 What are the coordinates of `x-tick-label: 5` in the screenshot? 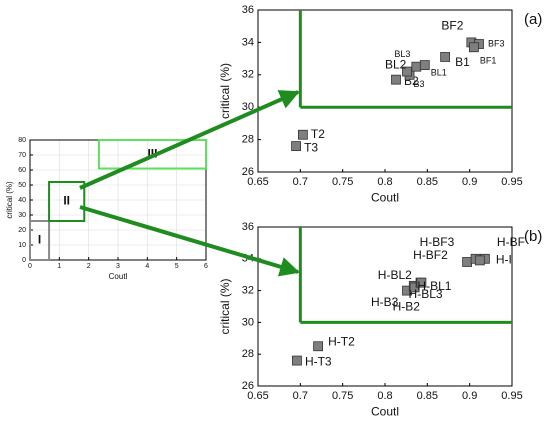 It's located at (177, 266).